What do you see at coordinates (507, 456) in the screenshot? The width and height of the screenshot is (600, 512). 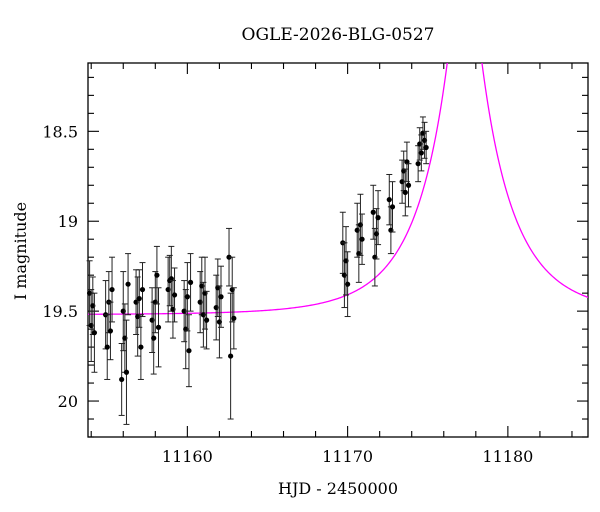 I see `x-tick-label: 11180` at bounding box center [507, 456].